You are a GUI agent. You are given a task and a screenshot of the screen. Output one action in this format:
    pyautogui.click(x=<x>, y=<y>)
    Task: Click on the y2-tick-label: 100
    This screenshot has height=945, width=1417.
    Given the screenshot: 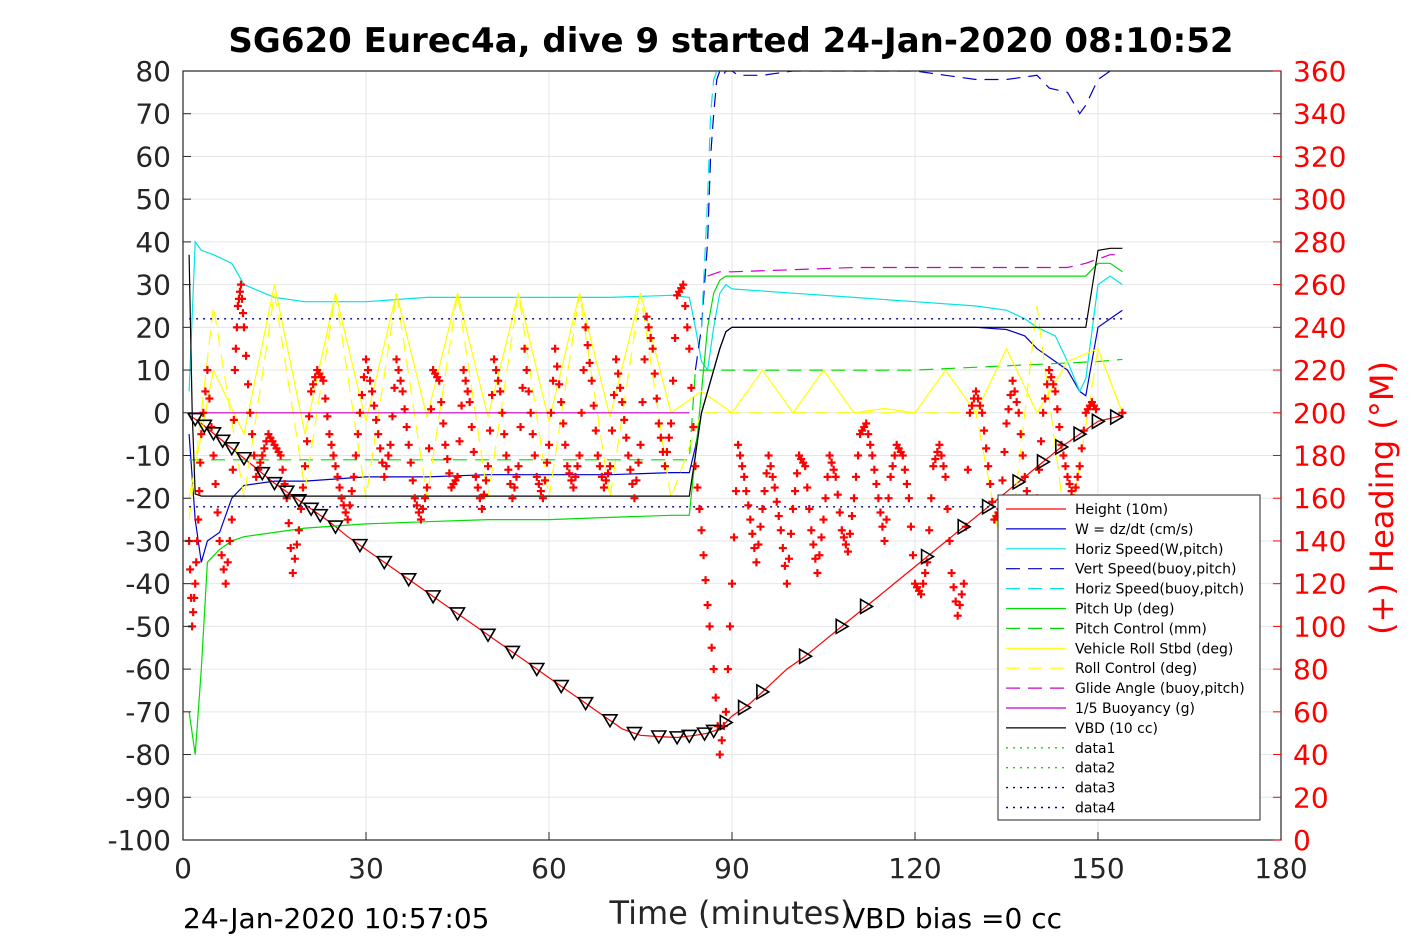 What is the action you would take?
    pyautogui.click(x=1319, y=626)
    